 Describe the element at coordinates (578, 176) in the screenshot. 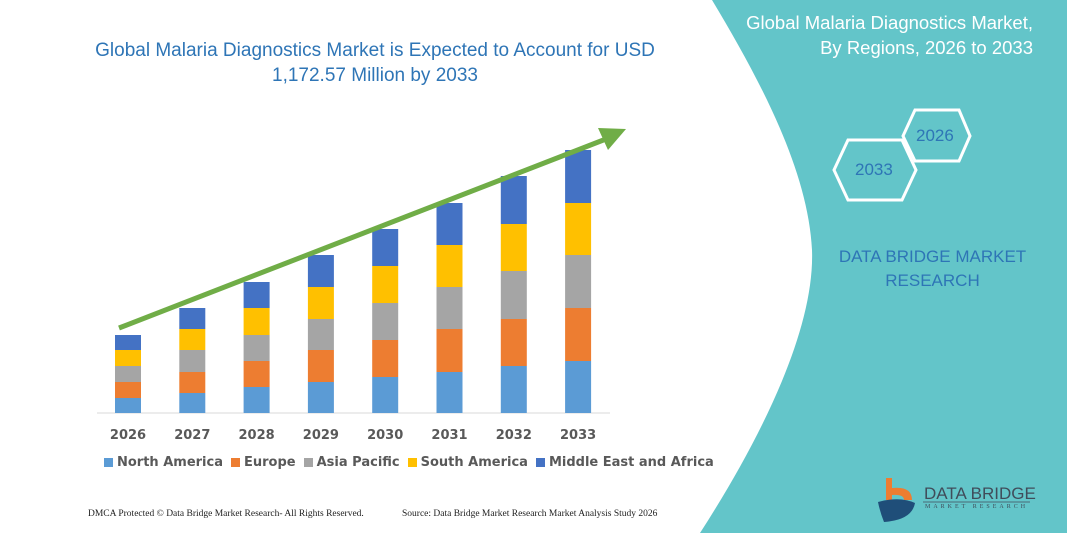

I see `bar-segment-middle-east-and-africa-2033` at that location.